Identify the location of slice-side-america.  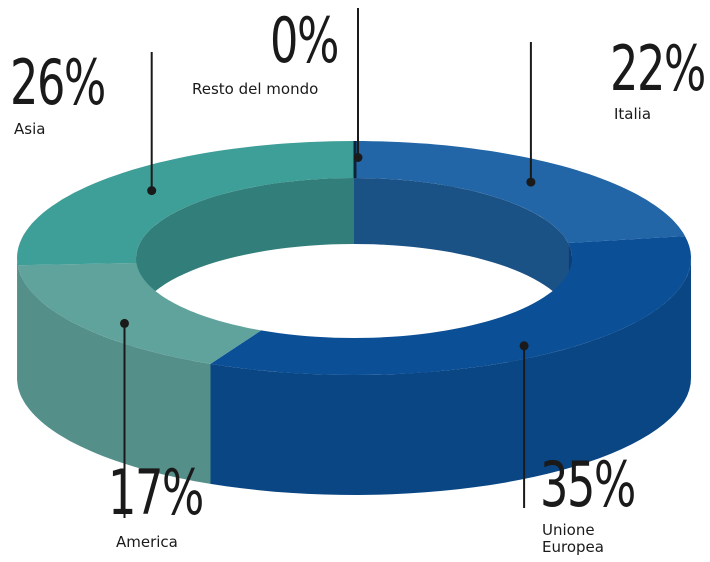
(114, 374).